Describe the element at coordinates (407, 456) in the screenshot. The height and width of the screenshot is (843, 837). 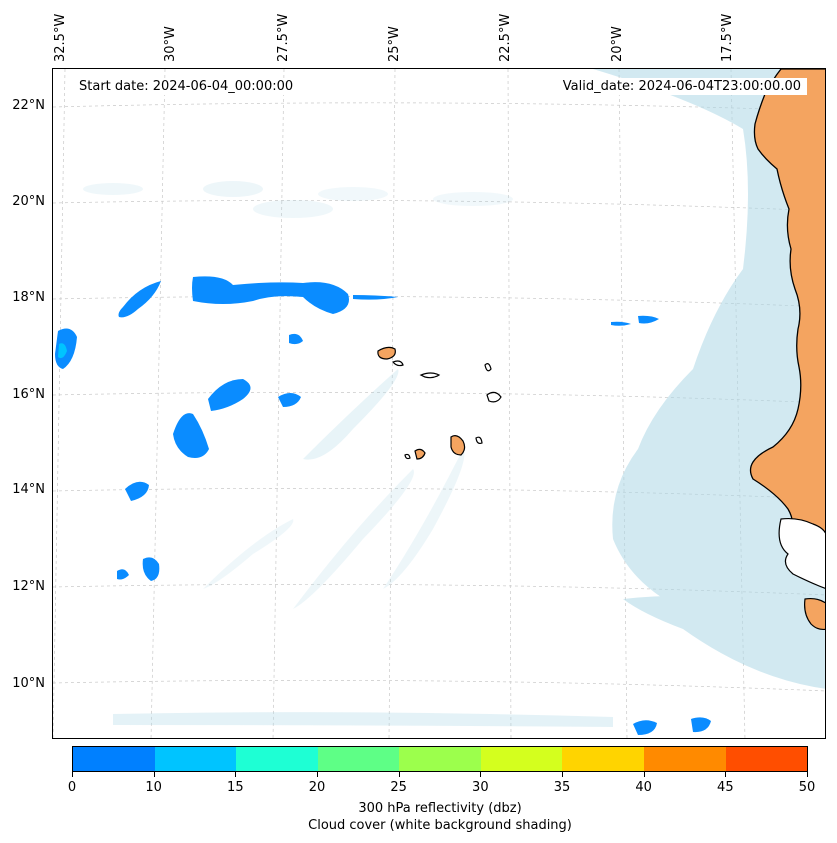
I see `island-brava` at that location.